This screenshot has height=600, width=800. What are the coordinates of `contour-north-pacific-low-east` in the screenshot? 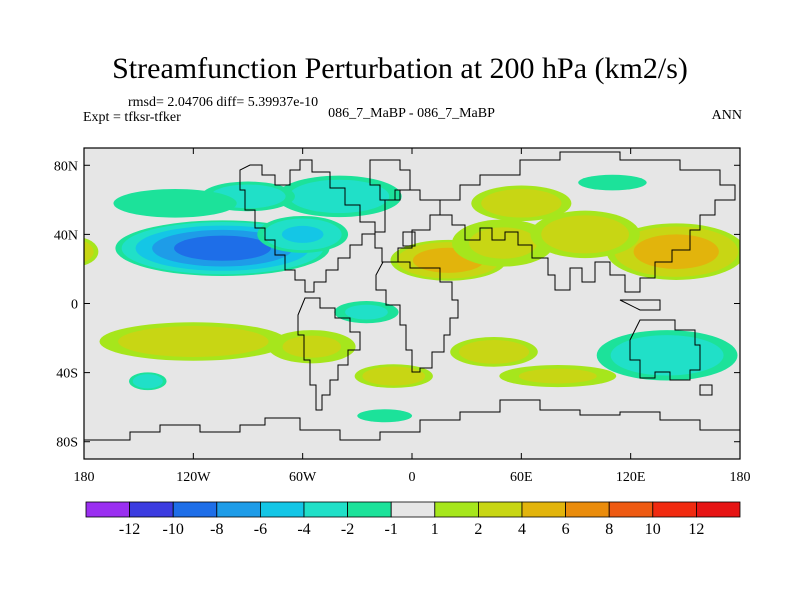 It's located at (303, 234).